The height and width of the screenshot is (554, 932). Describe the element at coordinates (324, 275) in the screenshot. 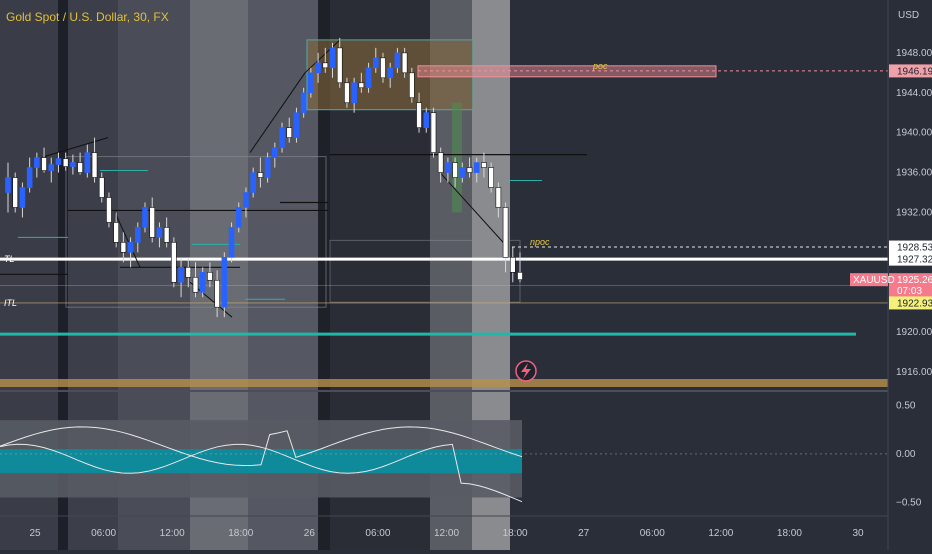

I see `session-band` at that location.